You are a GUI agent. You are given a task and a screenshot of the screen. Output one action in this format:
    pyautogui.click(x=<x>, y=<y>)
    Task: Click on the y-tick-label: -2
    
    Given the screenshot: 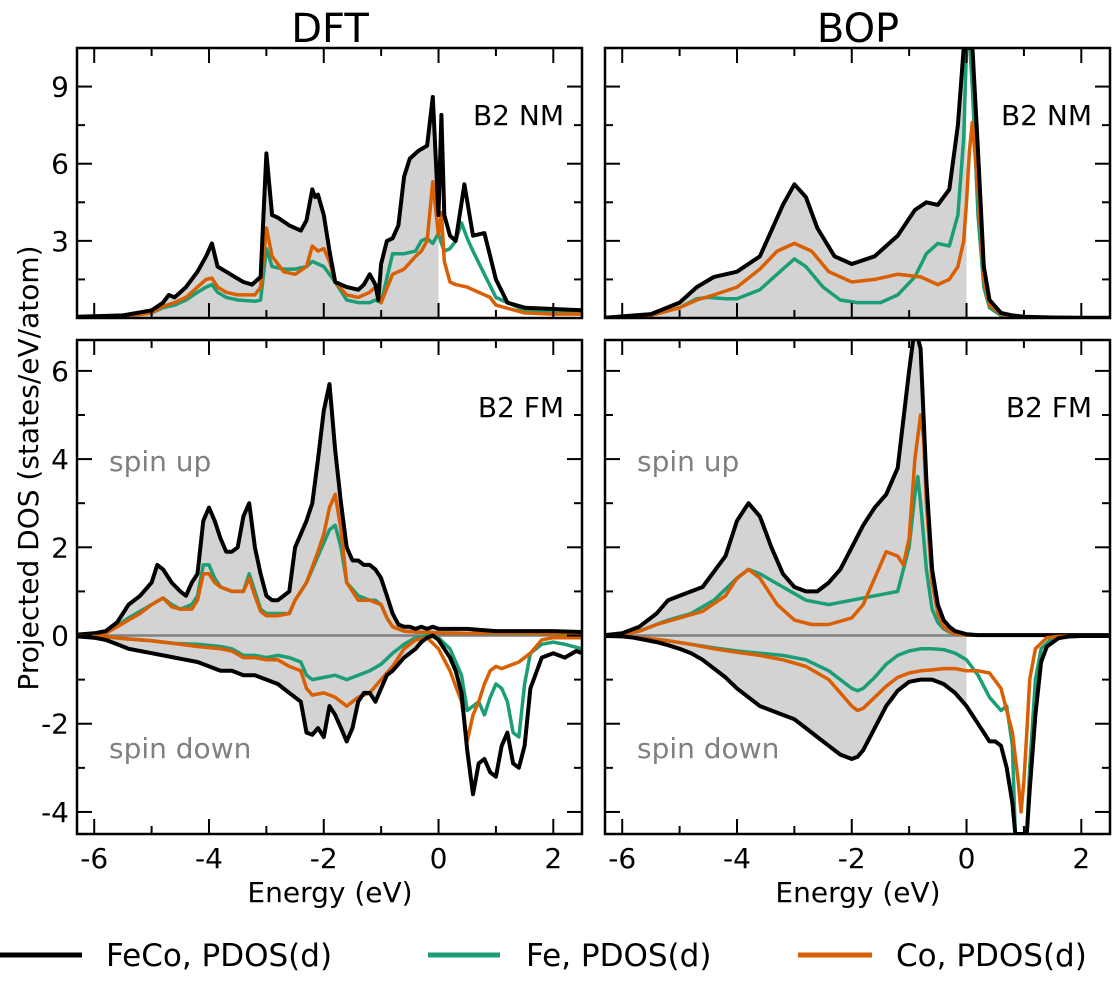 What is the action you would take?
    pyautogui.click(x=55, y=724)
    